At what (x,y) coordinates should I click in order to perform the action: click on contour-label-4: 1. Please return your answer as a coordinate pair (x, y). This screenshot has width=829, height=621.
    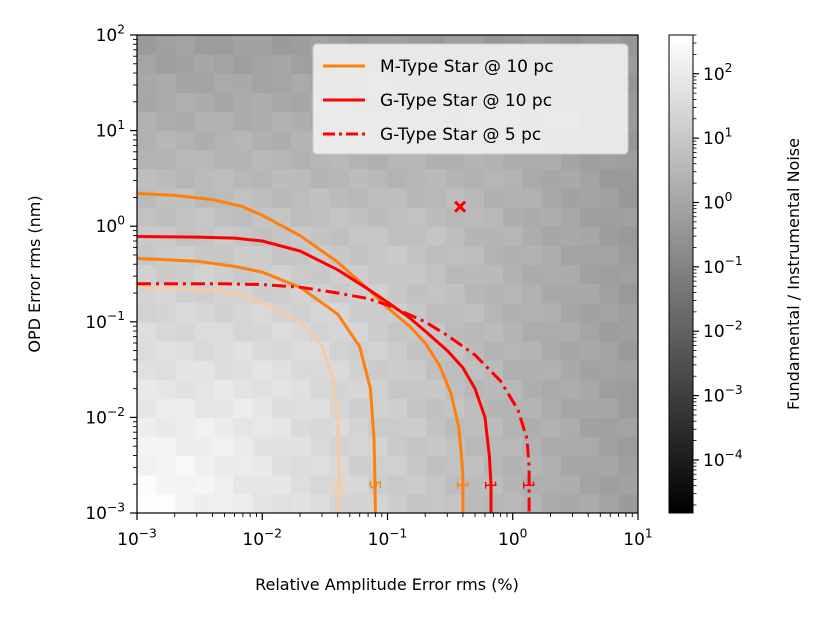
    Looking at the image, I should click on (490, 485).